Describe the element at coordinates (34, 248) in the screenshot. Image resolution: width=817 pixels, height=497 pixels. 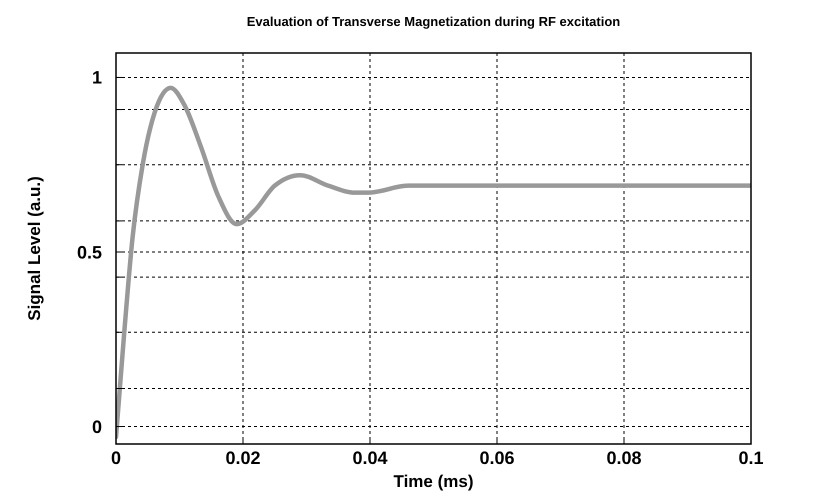
I see `y-axis-title: Signal Level (a.u.)` at that location.